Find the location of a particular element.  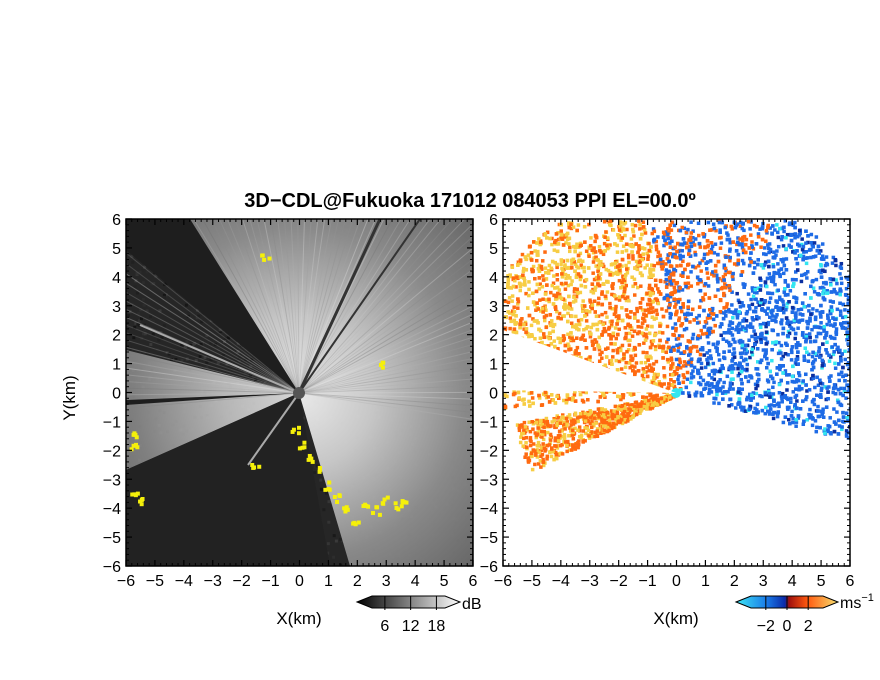

reflectivity-x-tick-label: 5 is located at coordinates (444, 581).